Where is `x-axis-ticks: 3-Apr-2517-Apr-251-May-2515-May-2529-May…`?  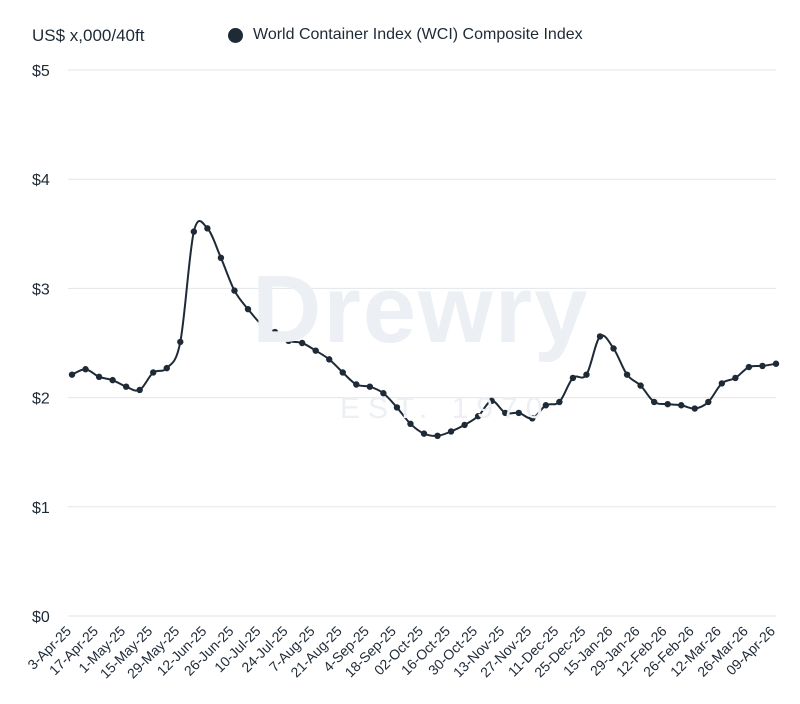
x-axis-ticks: 3-Apr-2517-Apr-251-May-2515-May-2529-May… is located at coordinates (401, 652).